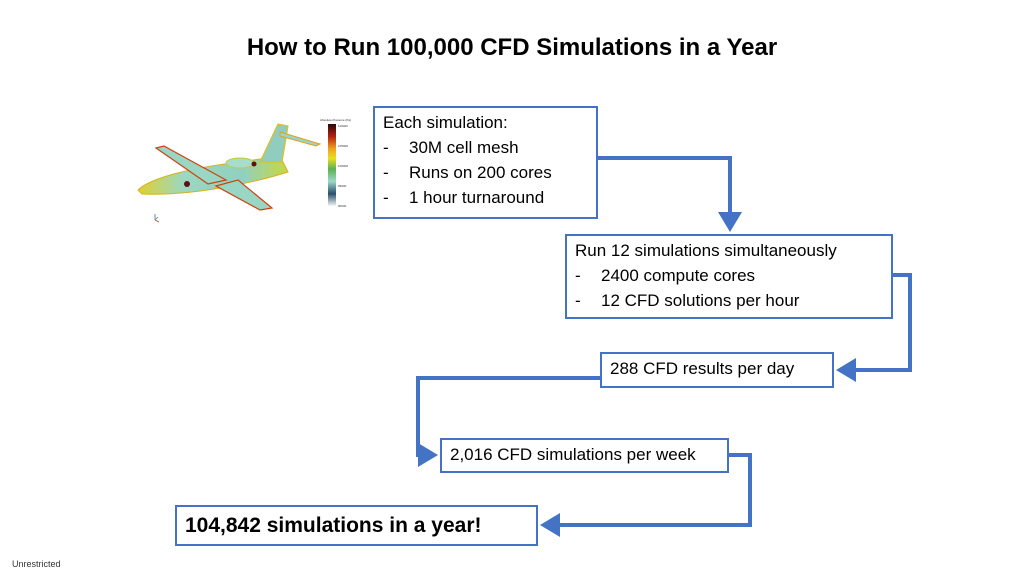 The width and height of the screenshot is (1024, 576). What do you see at coordinates (678, 275) in the screenshot?
I see `bullet-text: 2400 compute cores` at bounding box center [678, 275].